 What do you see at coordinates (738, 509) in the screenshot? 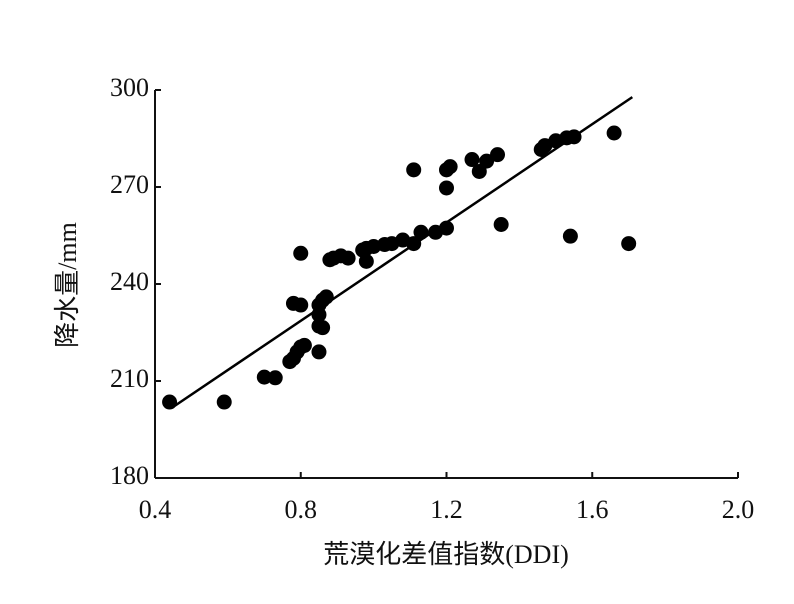
I see `x-tick-label: 2.0` at bounding box center [738, 509].